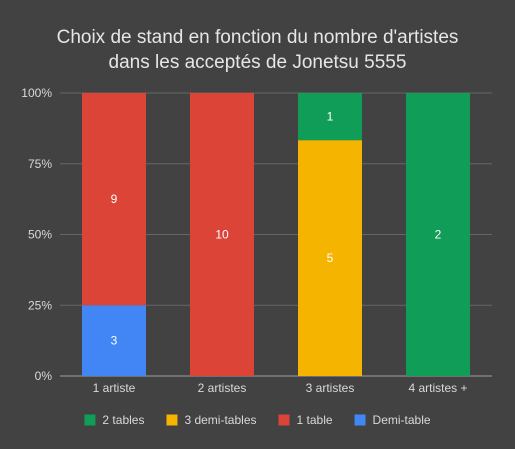 The image size is (515, 449). Describe the element at coordinates (222, 388) in the screenshot. I see `x-tick-label: 2 artistes` at that location.